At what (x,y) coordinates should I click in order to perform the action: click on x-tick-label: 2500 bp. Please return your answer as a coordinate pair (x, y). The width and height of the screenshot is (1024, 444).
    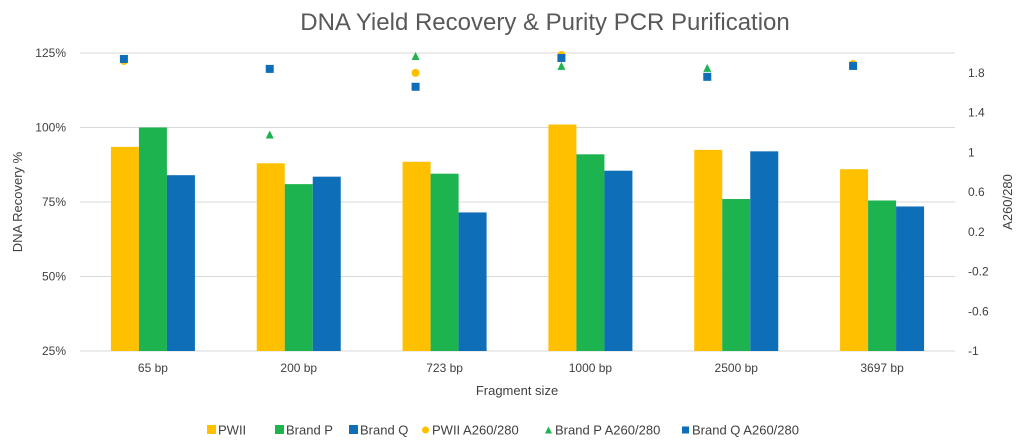
    Looking at the image, I should click on (737, 368).